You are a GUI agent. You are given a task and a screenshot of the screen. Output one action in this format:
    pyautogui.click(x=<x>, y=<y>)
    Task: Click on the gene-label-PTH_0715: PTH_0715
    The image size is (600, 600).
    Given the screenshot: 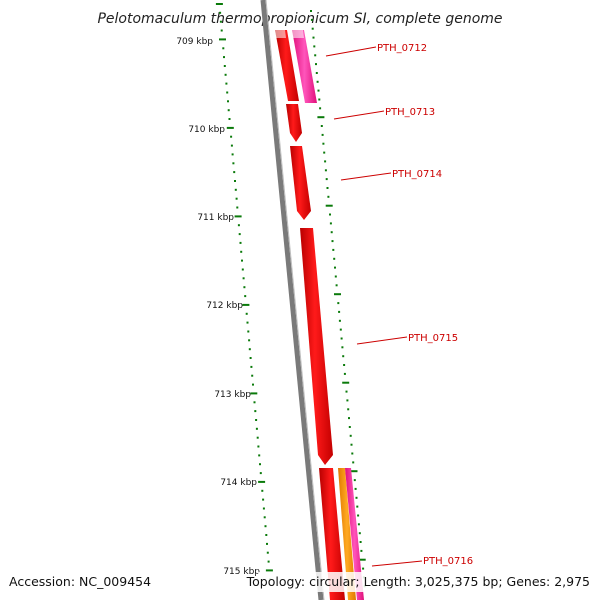 What is the action you would take?
    pyautogui.click(x=433, y=338)
    